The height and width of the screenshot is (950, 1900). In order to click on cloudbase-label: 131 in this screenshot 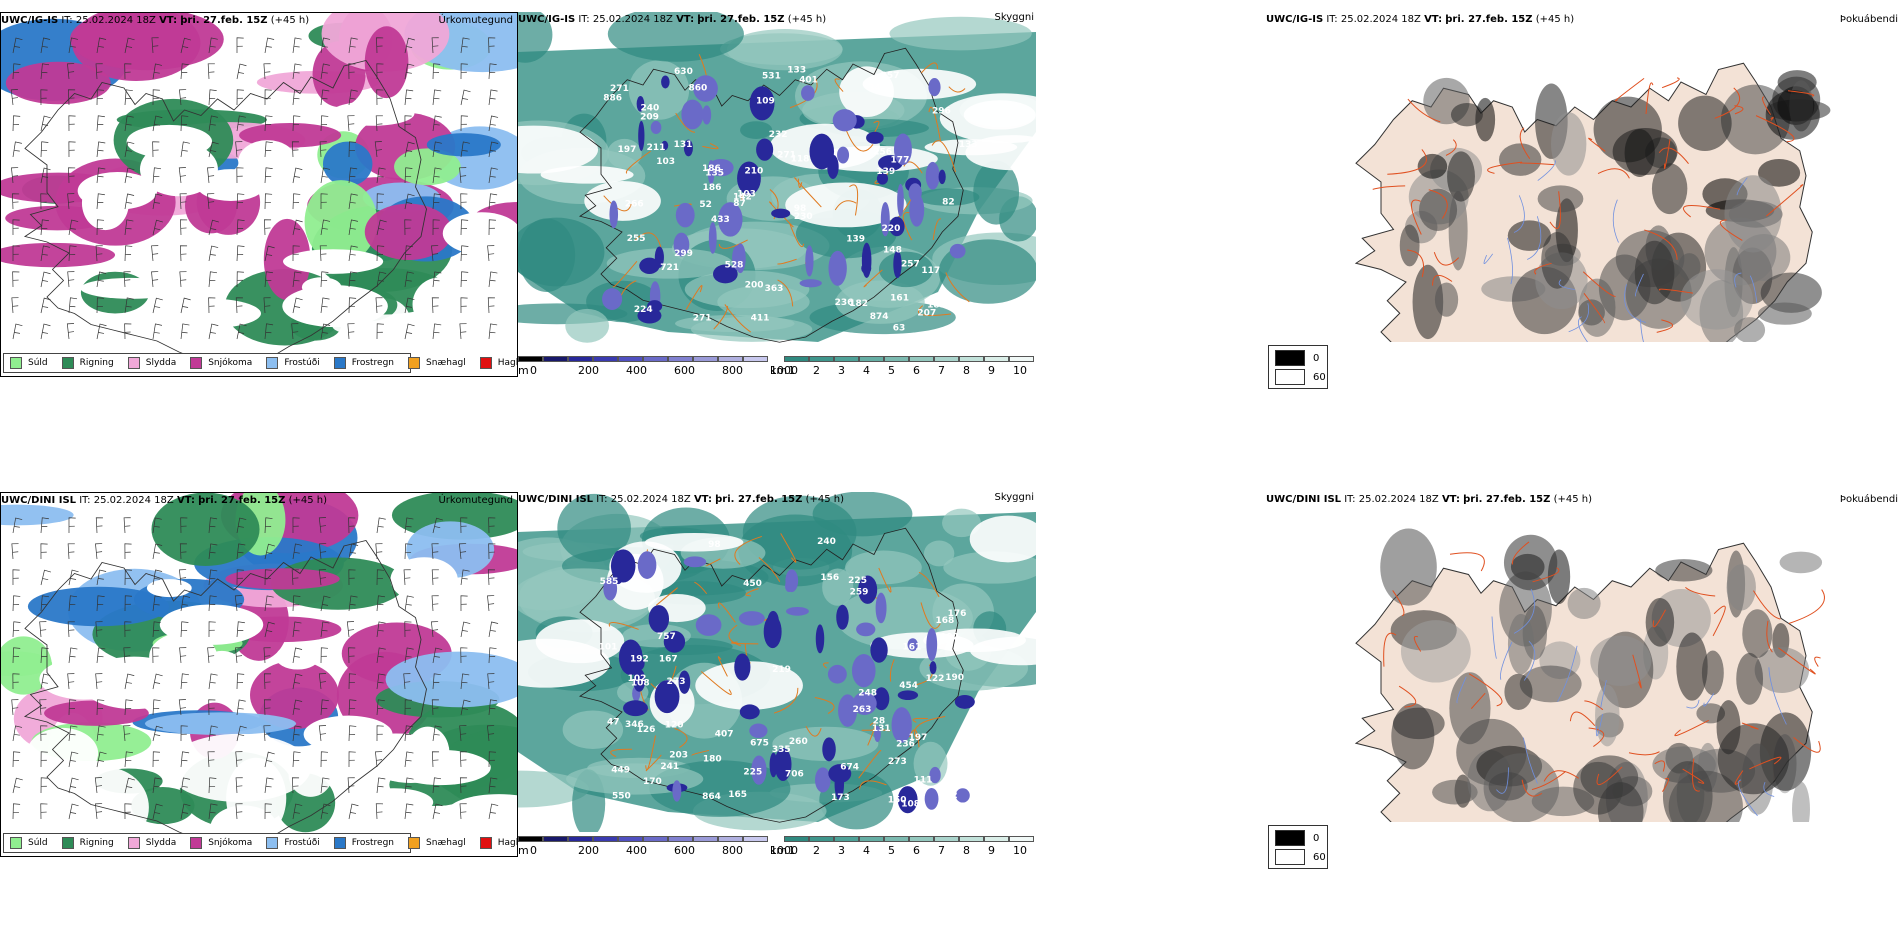, I will do `click(683, 145)`.